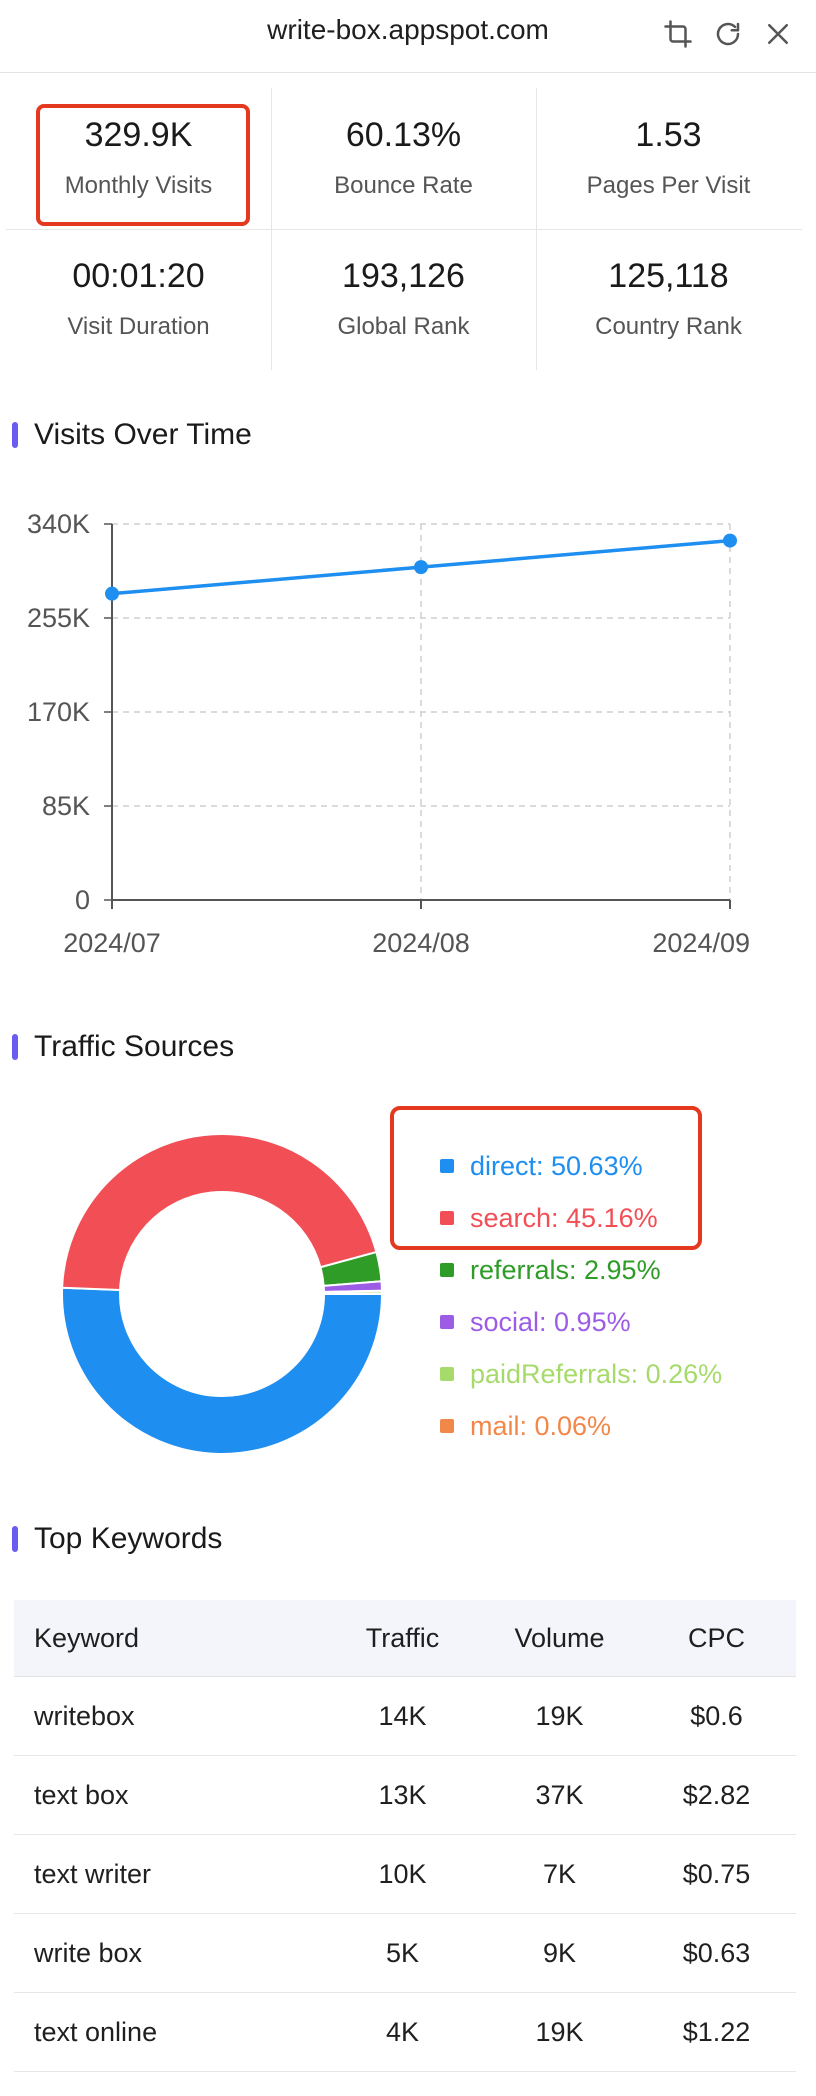  Describe the element at coordinates (58, 618) in the screenshot. I see `y-tick-label: 255K` at that location.